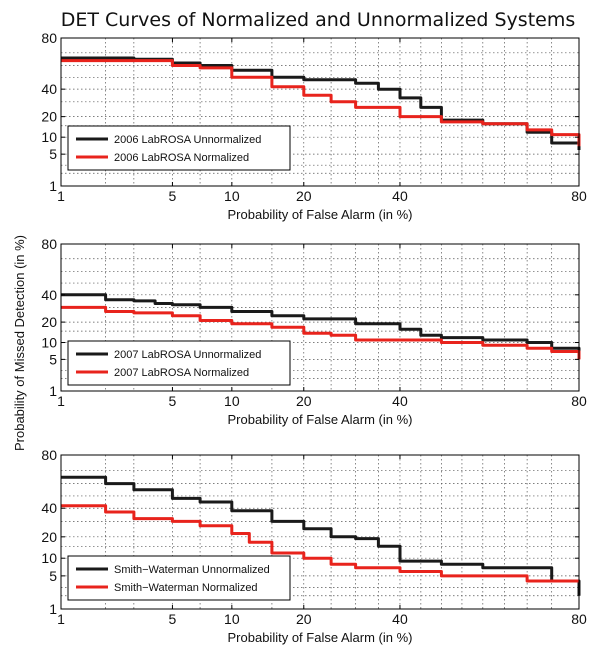 The image size is (598, 657). Describe the element at coordinates (181, 373) in the screenshot. I see `legend-entry-label: 2007 LabROSA Normalized` at that location.